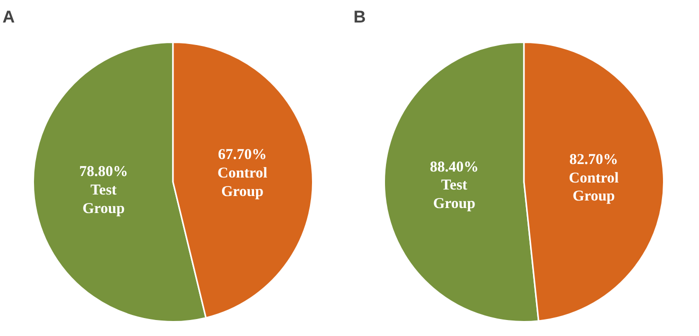  What do you see at coordinates (242, 155) in the screenshot?
I see `data-label: 67.70%` at bounding box center [242, 155].